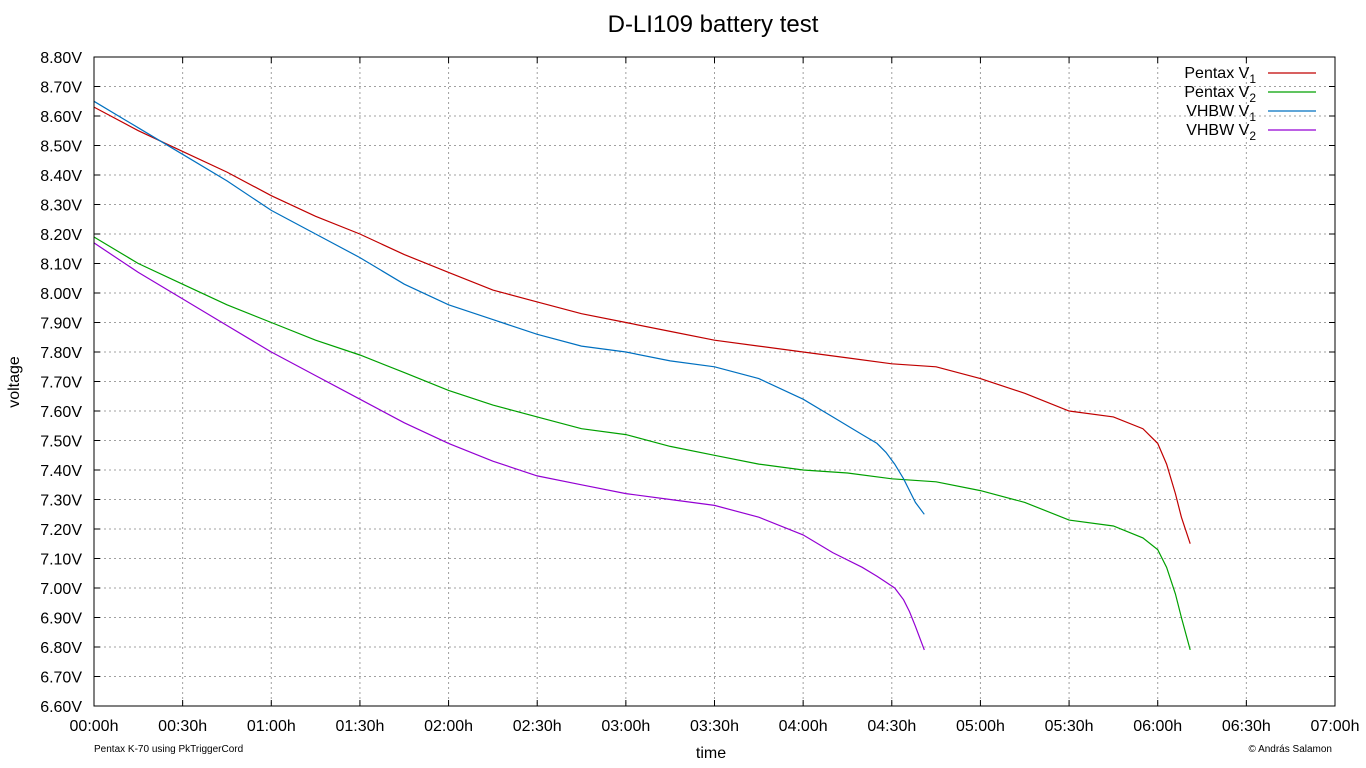 The image size is (1366, 768). Describe the element at coordinates (61, 560) in the screenshot. I see `y-tick-label: 7.10V` at that location.